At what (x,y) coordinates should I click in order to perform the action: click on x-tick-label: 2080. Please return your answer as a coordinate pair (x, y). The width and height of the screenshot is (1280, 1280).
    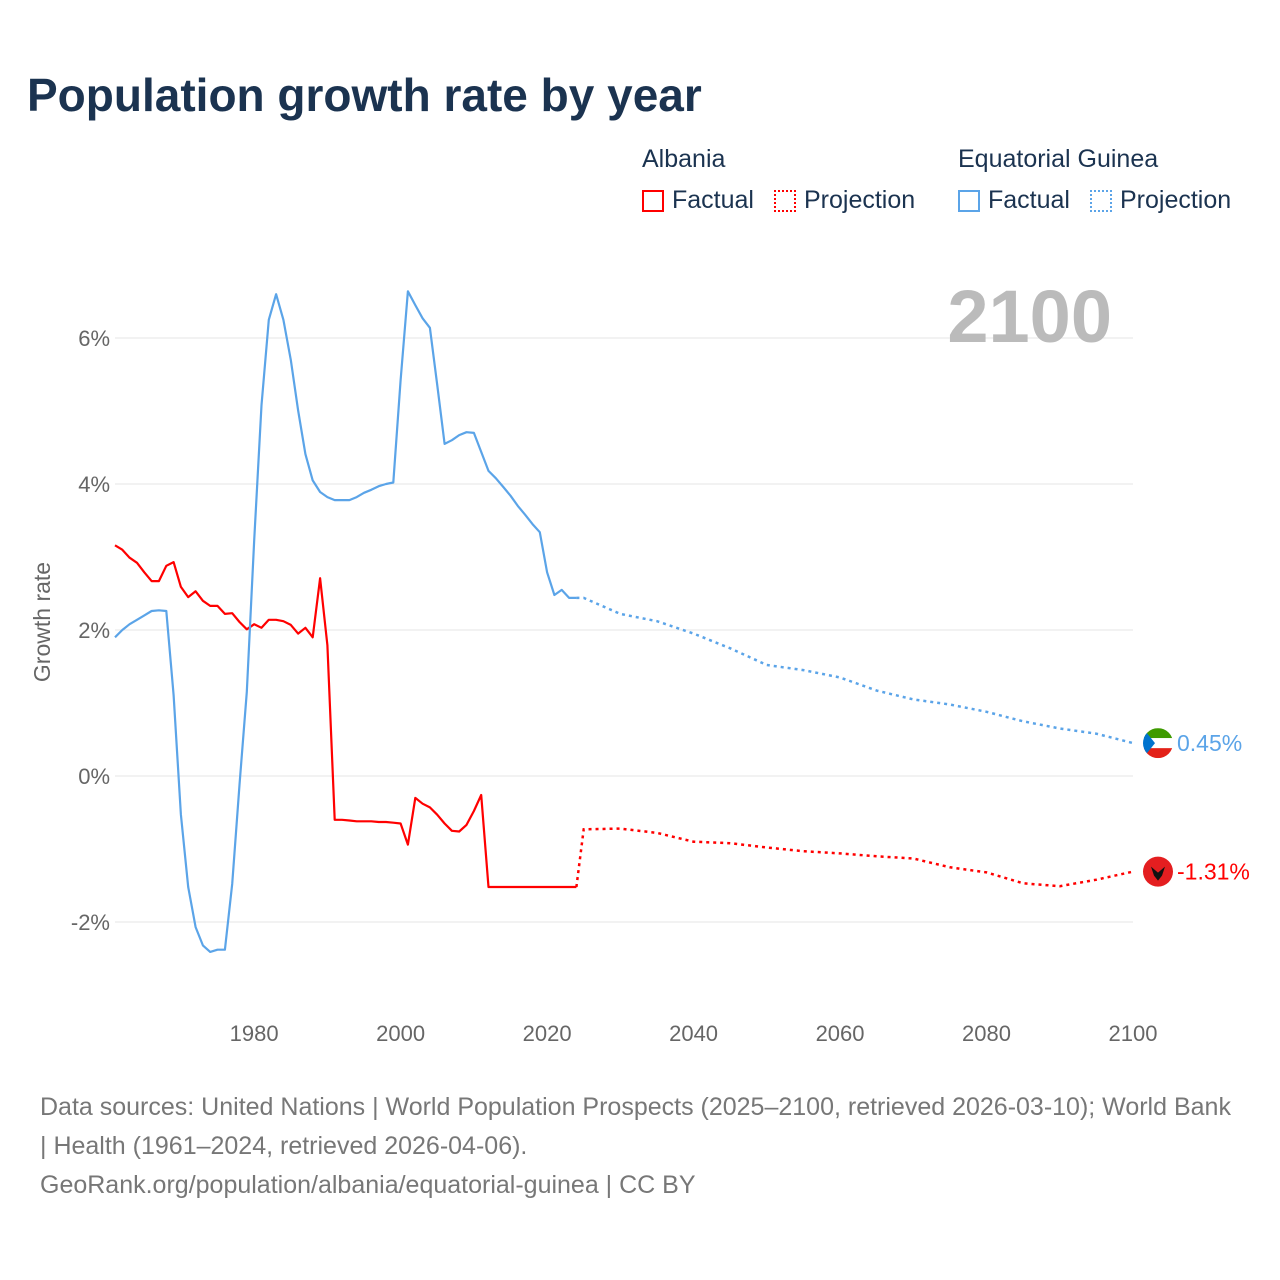
    Looking at the image, I should click on (986, 1033).